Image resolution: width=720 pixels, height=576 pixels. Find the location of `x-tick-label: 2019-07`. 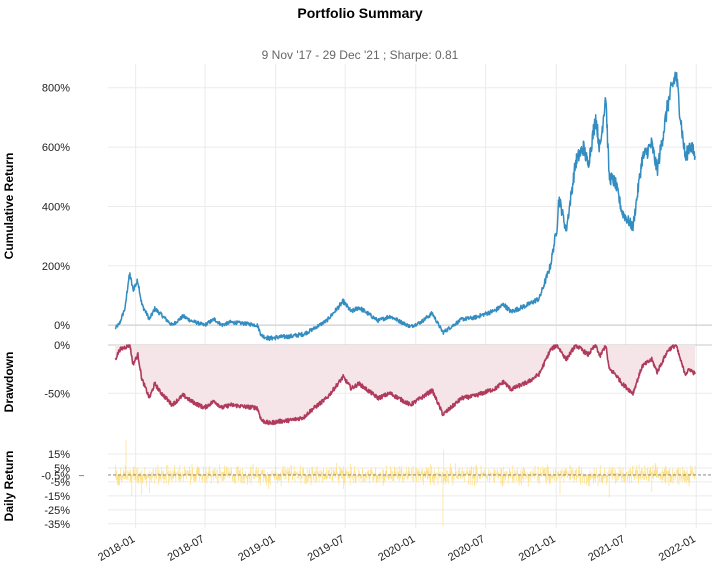

x-tick-label: 2019-07 is located at coordinates (326, 548).